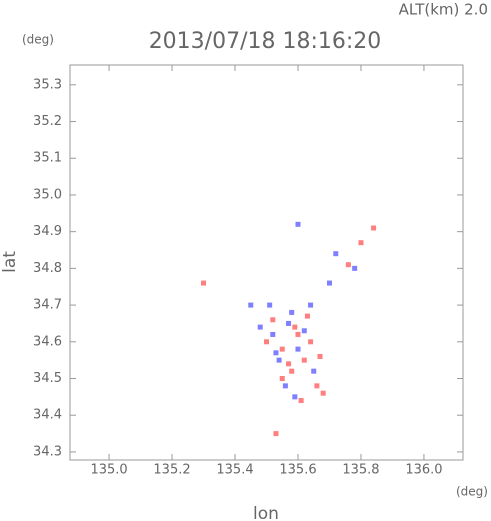 The width and height of the screenshot is (491, 521). Describe the element at coordinates (423, 470) in the screenshot. I see `x-tick-label: 136.0` at that location.